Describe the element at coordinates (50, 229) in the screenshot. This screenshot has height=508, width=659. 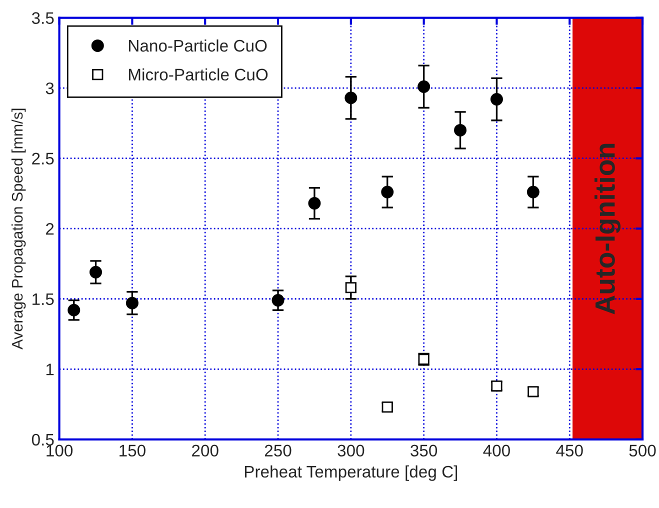
I see `y-tick-label: 2` at that location.